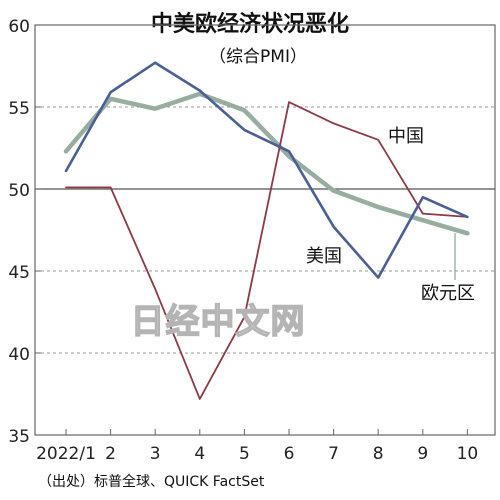 This screenshot has height=500, width=500. Describe the element at coordinates (448, 293) in the screenshot. I see `series-label-euro: 欧元区` at that location.